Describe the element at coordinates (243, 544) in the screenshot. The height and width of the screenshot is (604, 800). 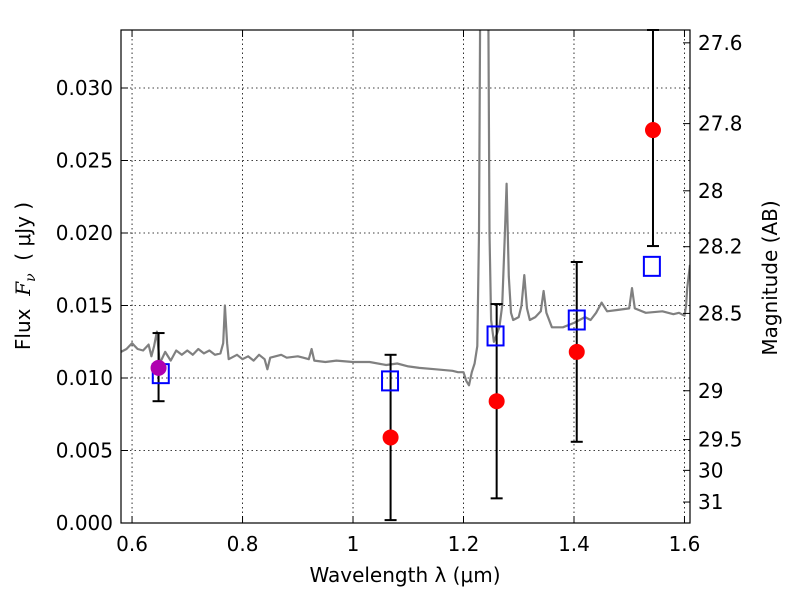
I see `x-tick-label: 0.8` at that location.